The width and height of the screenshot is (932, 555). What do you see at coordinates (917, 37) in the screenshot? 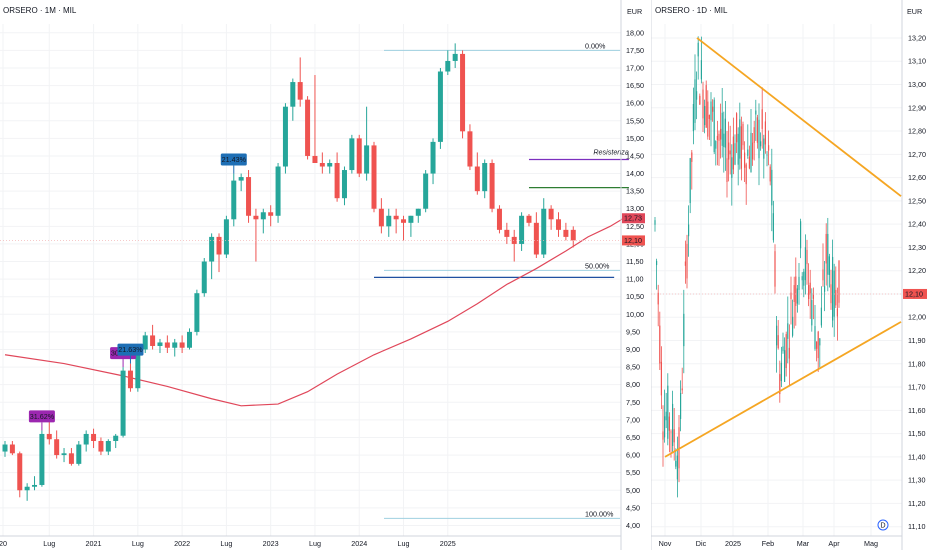
I see `y-tick-label: 13,20` at bounding box center [917, 37].